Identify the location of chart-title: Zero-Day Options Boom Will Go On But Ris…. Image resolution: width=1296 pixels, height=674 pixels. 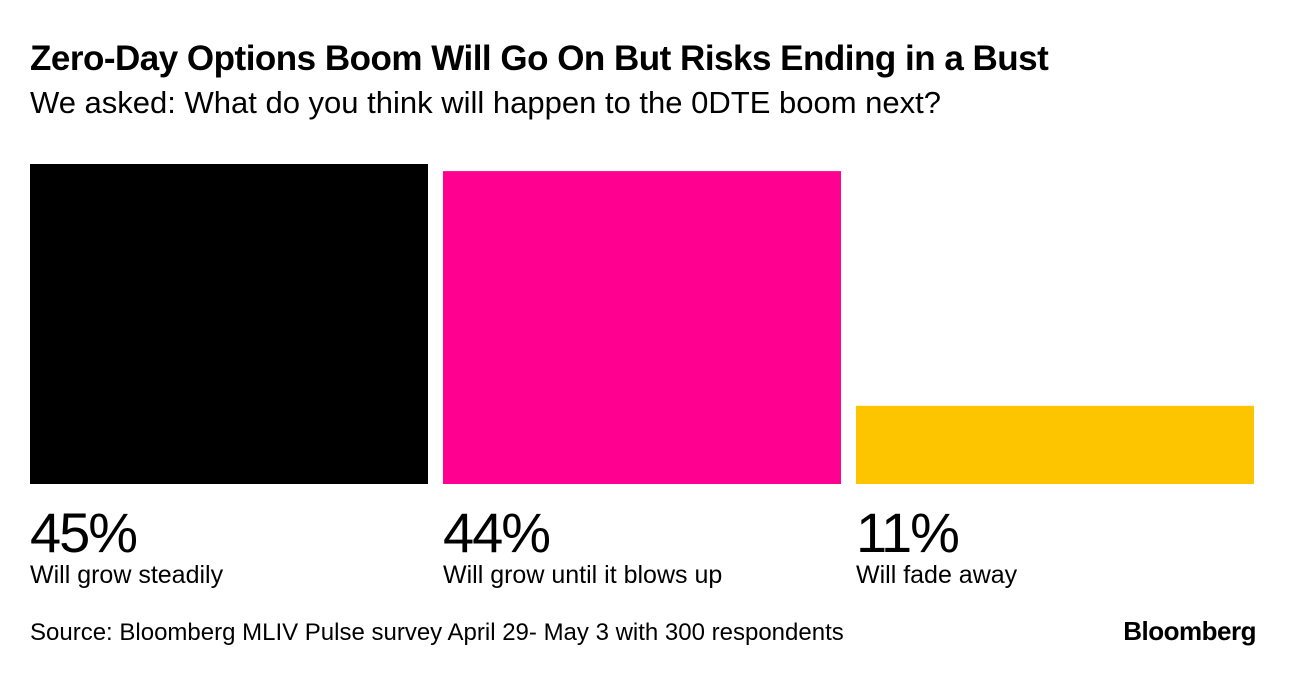
(539, 58).